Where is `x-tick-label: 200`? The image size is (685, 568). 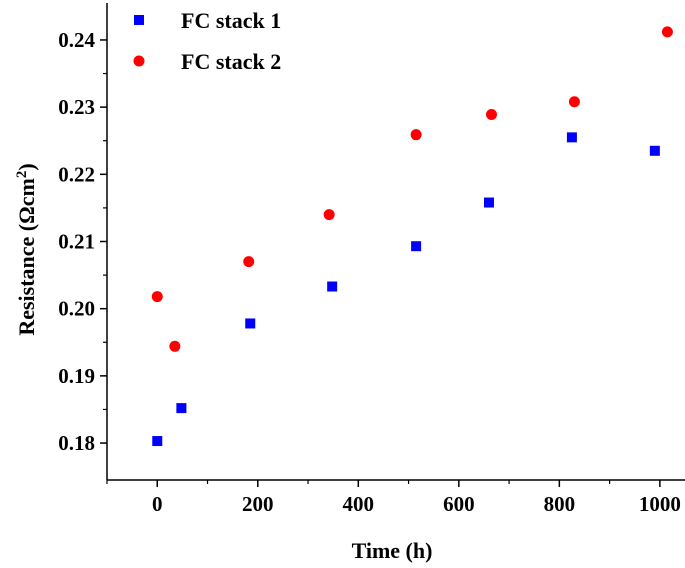
x-tick-label: 200 is located at coordinates (258, 504).